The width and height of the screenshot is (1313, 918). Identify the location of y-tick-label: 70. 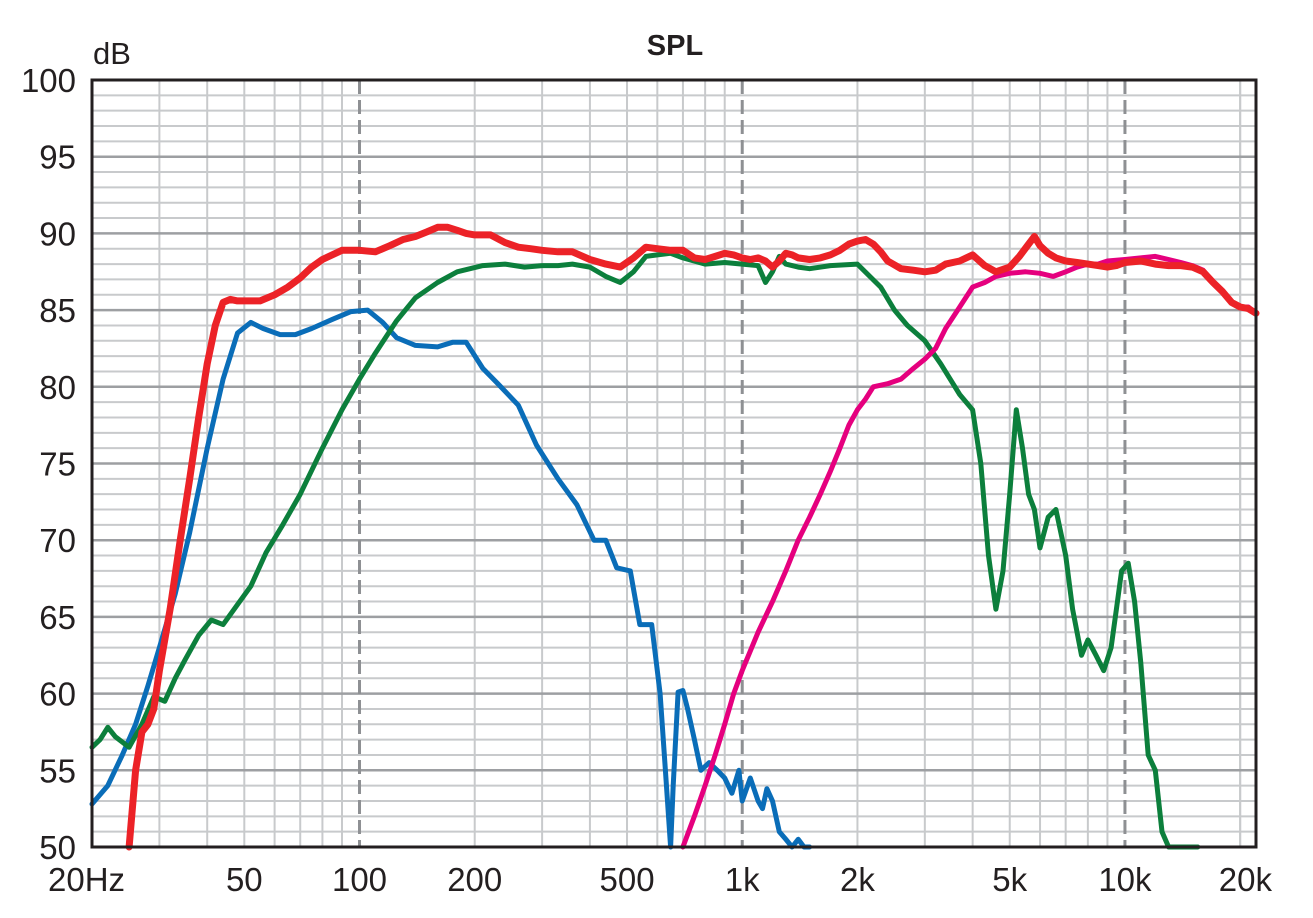
(57, 540).